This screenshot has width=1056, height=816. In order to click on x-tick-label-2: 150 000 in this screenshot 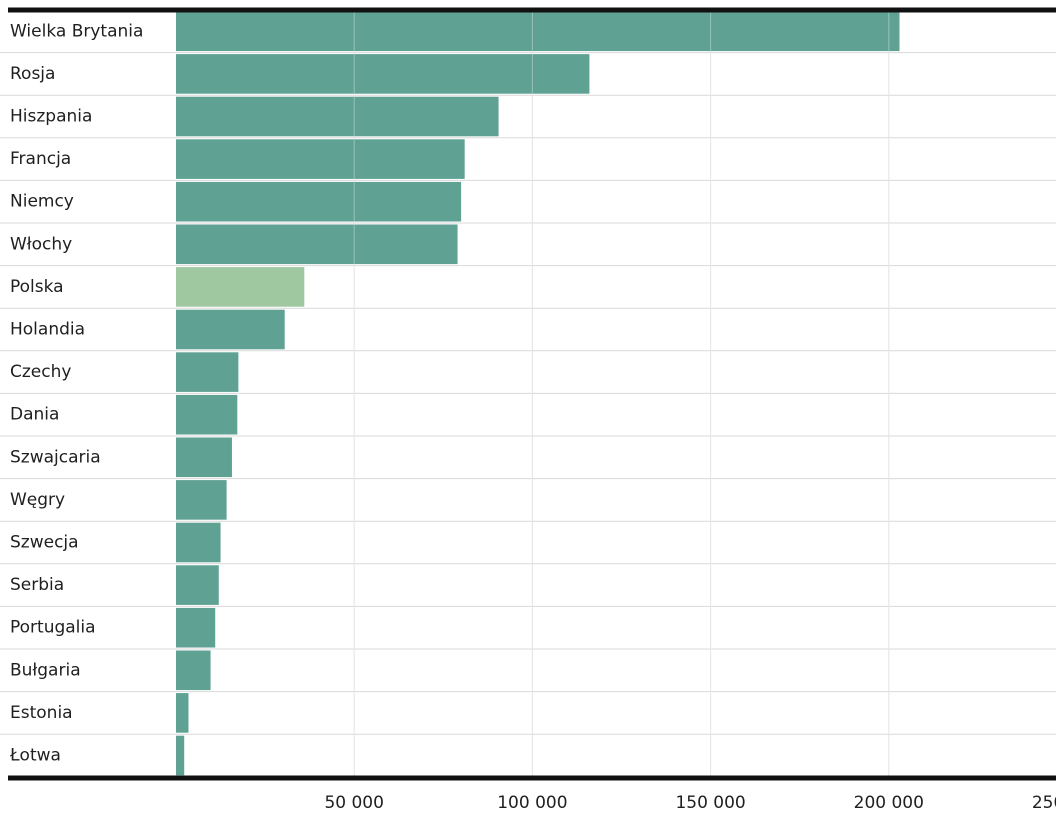, I will do `click(710, 803)`.